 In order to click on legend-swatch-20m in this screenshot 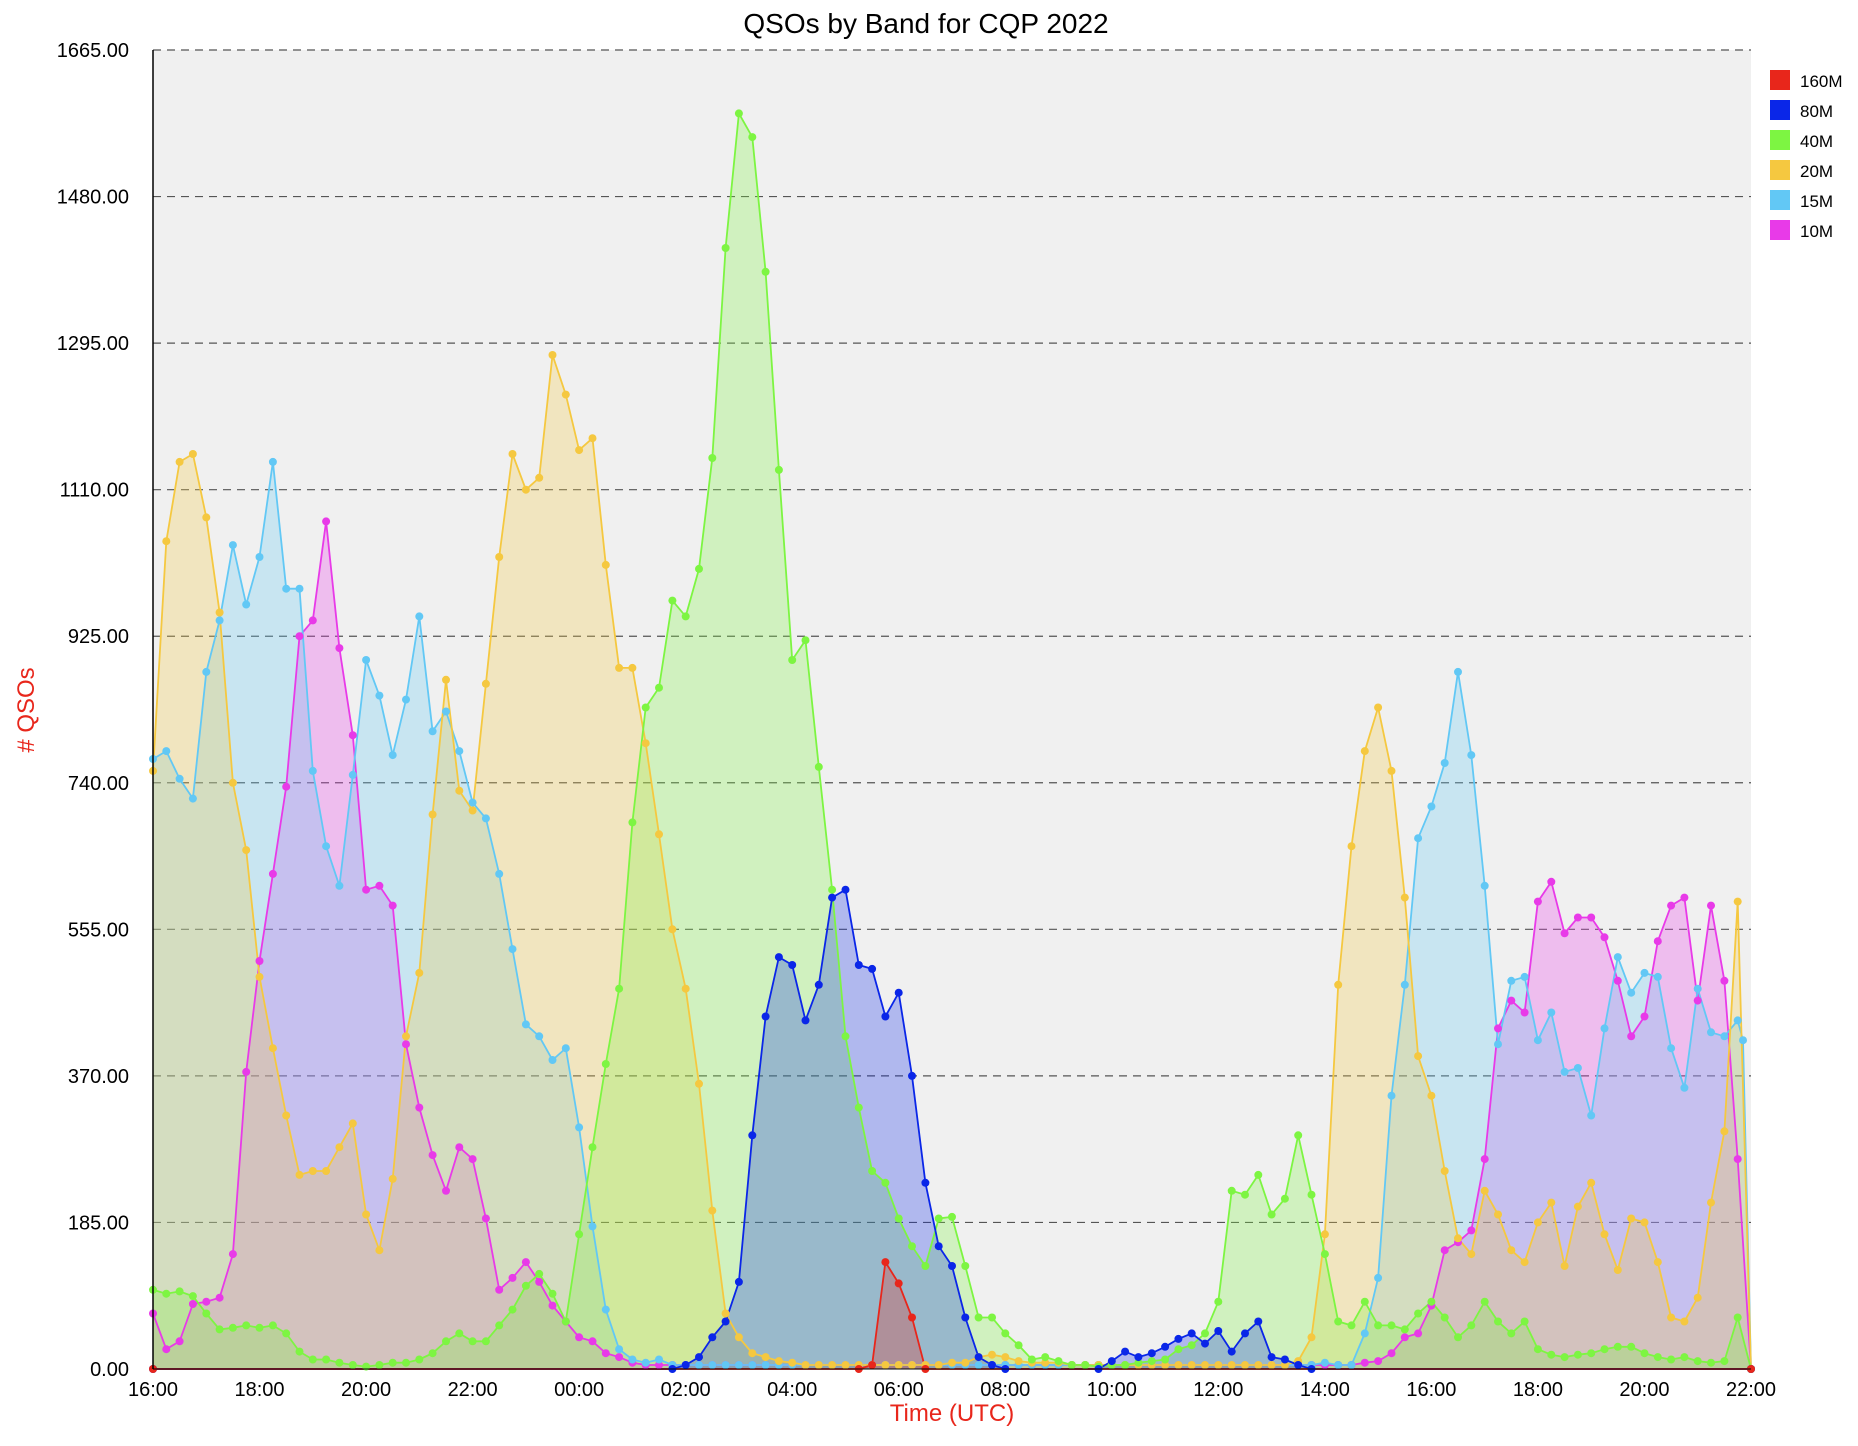, I will do `click(1780, 170)`.